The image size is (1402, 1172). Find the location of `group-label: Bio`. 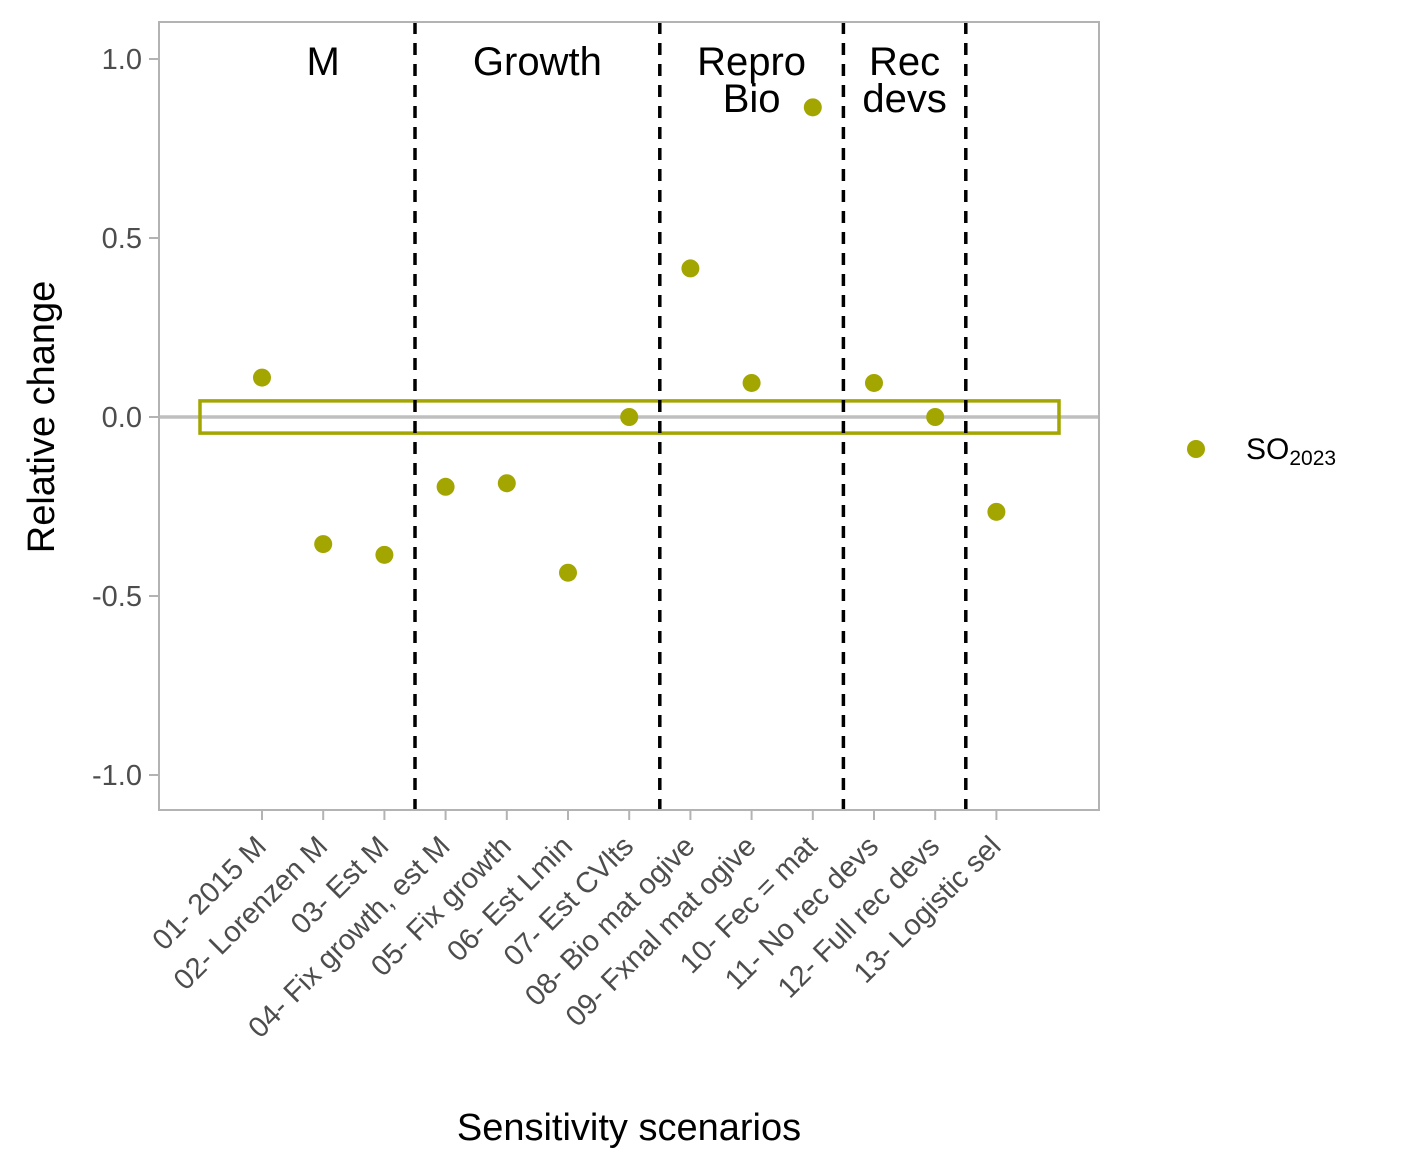

group-label: Bio is located at coordinates (752, 99).